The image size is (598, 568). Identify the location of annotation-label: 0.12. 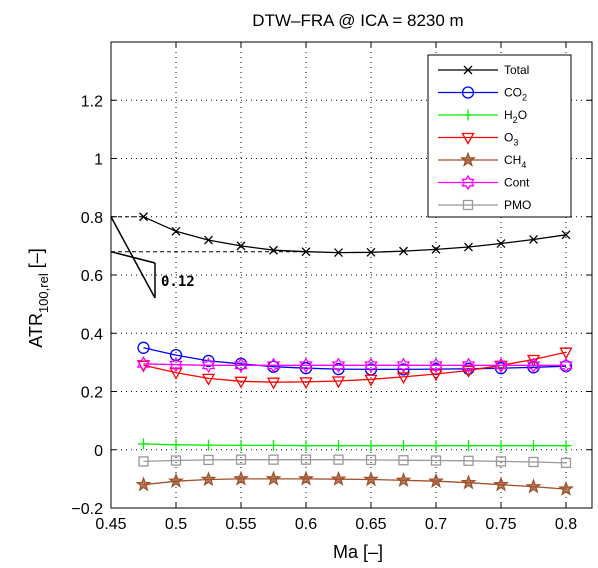
(178, 282).